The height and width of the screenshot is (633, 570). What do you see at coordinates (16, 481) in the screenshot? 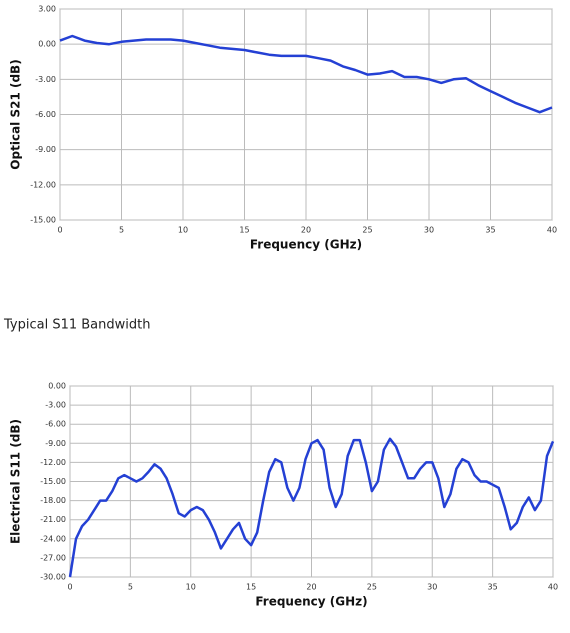
I see `y-axis-label: Electrical S11 (dB)` at bounding box center [16, 481].